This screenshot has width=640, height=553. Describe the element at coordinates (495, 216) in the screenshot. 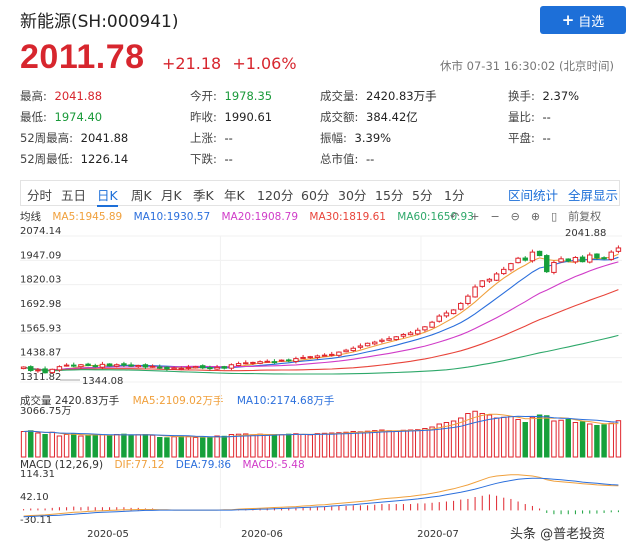

I see `zoom-out-icon: −` at that location.